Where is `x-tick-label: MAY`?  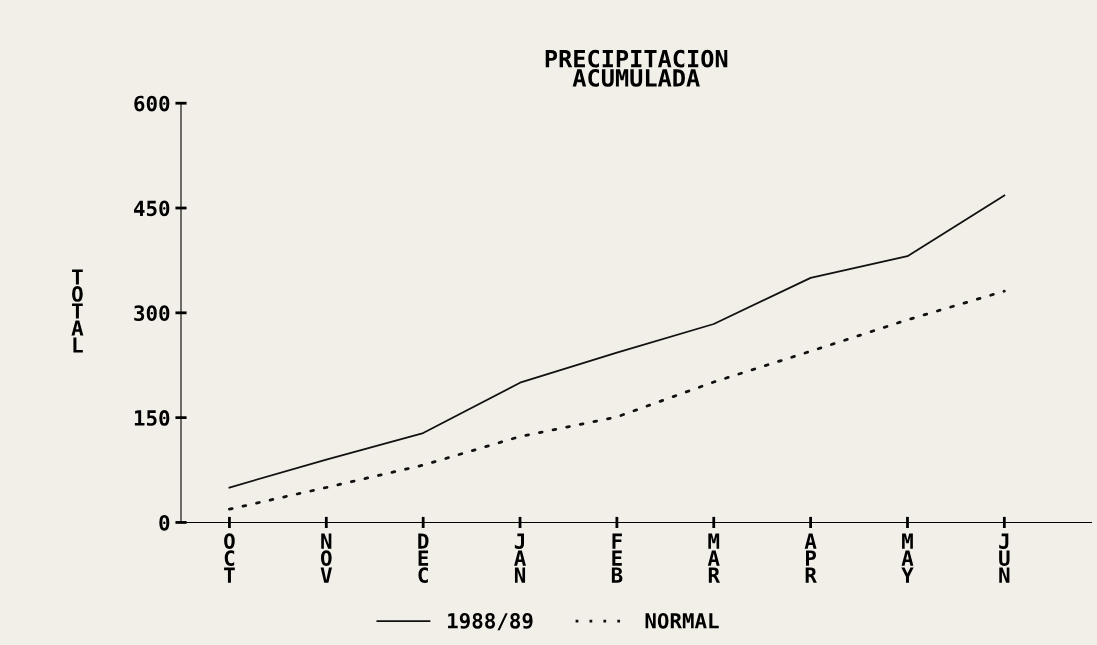 x-tick-label: MAY is located at coordinates (907, 558).